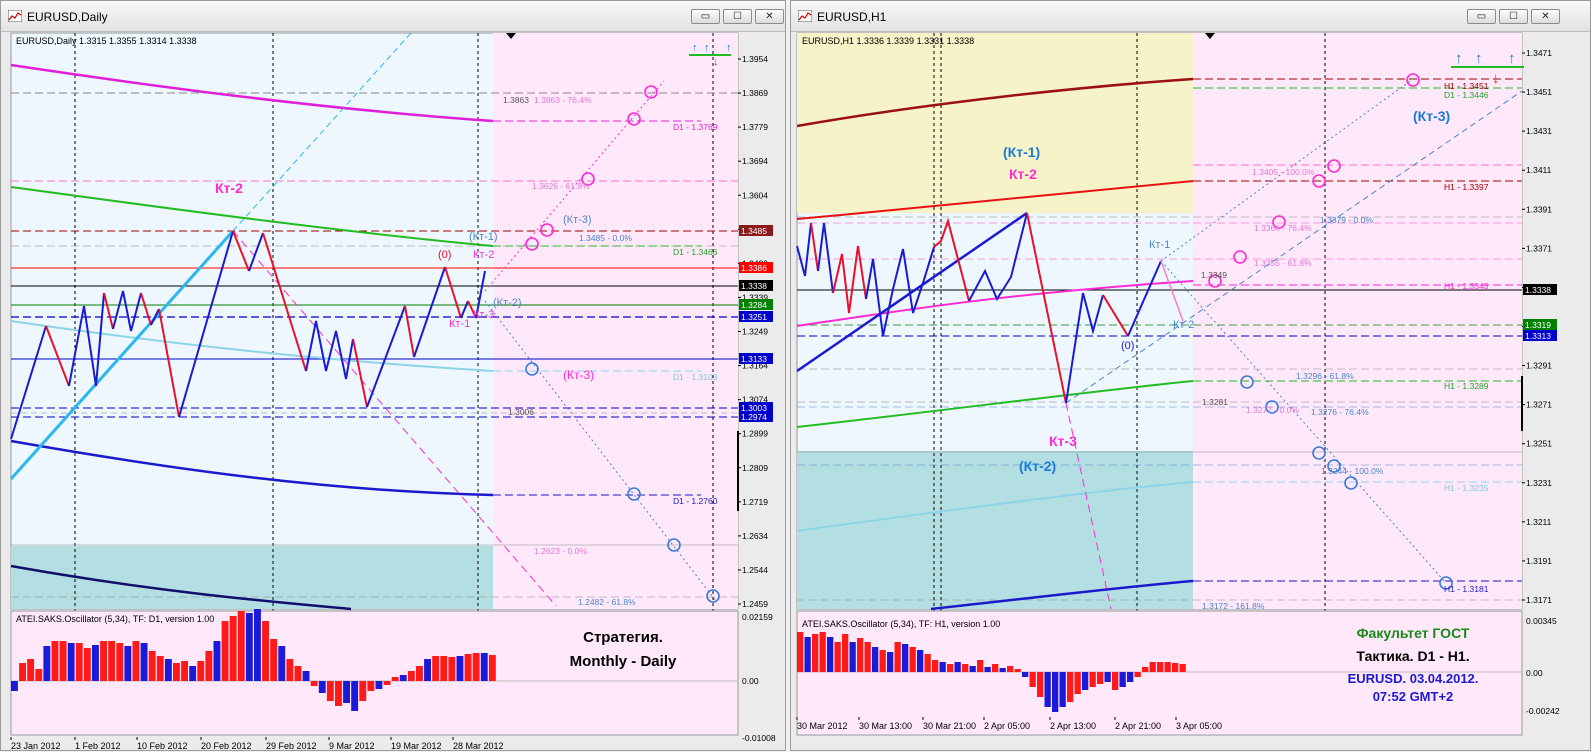  What do you see at coordinates (990, 308) in the screenshot?
I see `right-zigzag` at bounding box center [990, 308].